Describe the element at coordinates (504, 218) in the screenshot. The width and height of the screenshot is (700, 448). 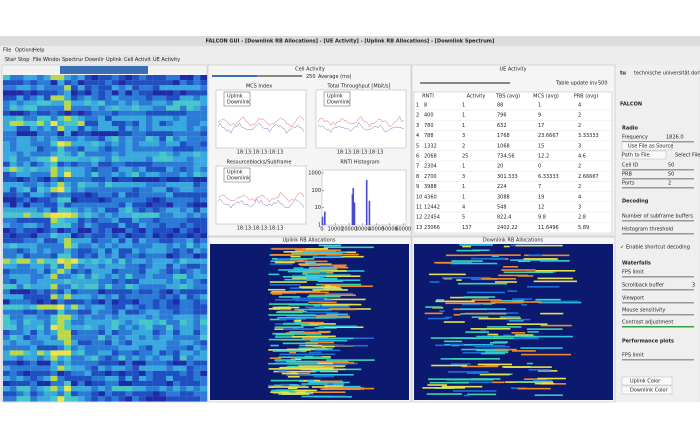
I see `table-cell: 822.4` at that location.